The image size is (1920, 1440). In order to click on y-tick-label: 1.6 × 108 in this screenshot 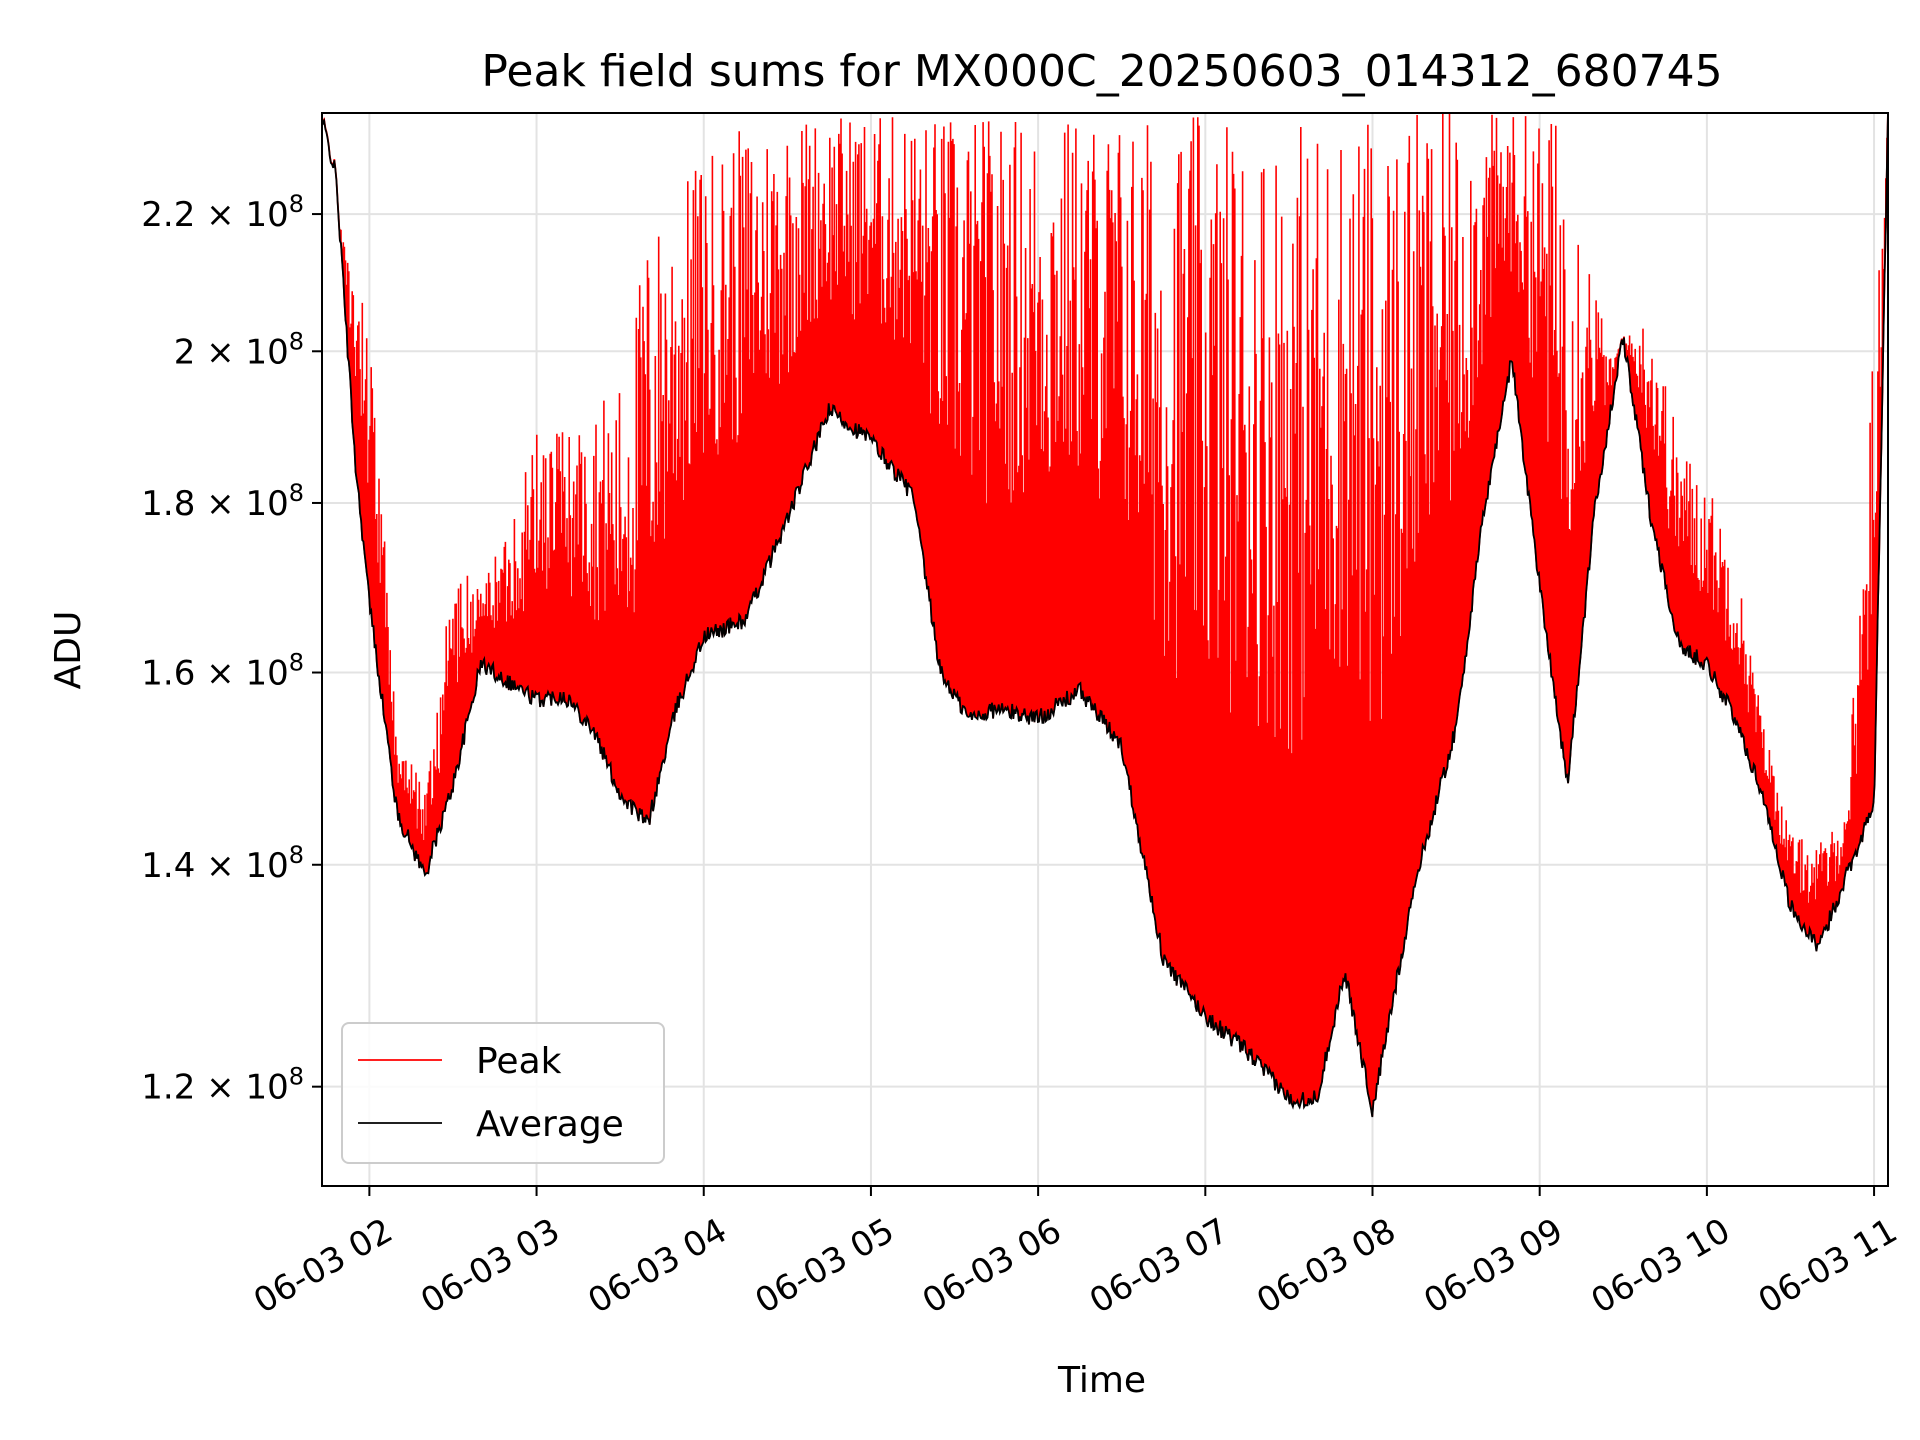, I will do `click(222, 671)`.